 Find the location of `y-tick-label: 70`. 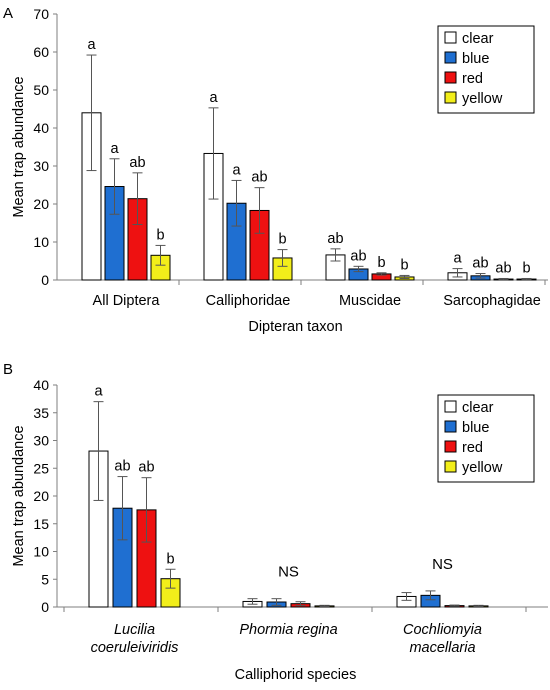

y-tick-label: 70 is located at coordinates (41, 14).